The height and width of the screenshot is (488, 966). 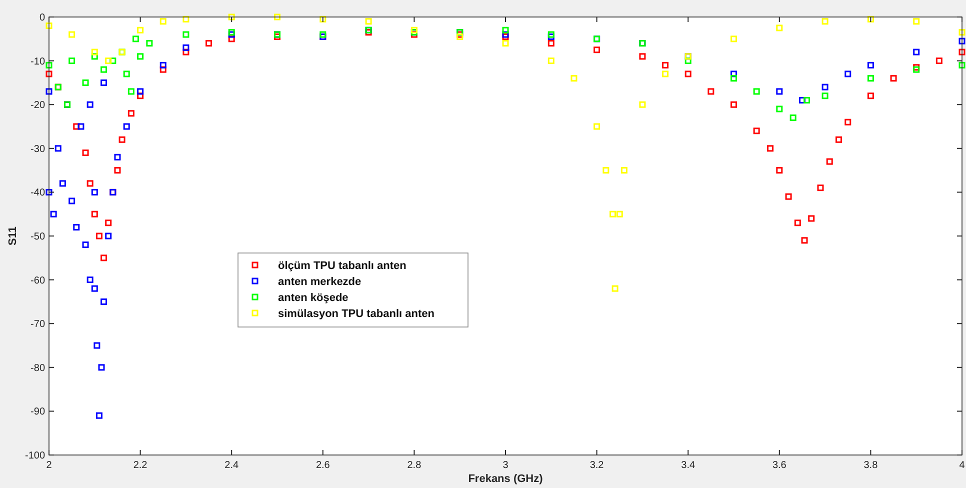 What do you see at coordinates (38, 237) in the screenshot?
I see `y-tick-label: -50` at bounding box center [38, 237].